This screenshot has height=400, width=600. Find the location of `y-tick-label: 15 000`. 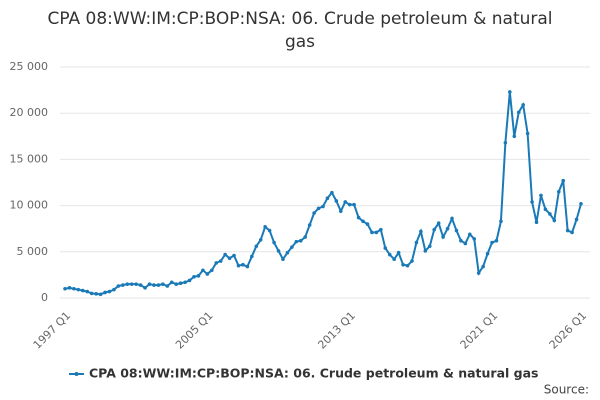

y-tick-label: 15 000 is located at coordinates (29, 158).